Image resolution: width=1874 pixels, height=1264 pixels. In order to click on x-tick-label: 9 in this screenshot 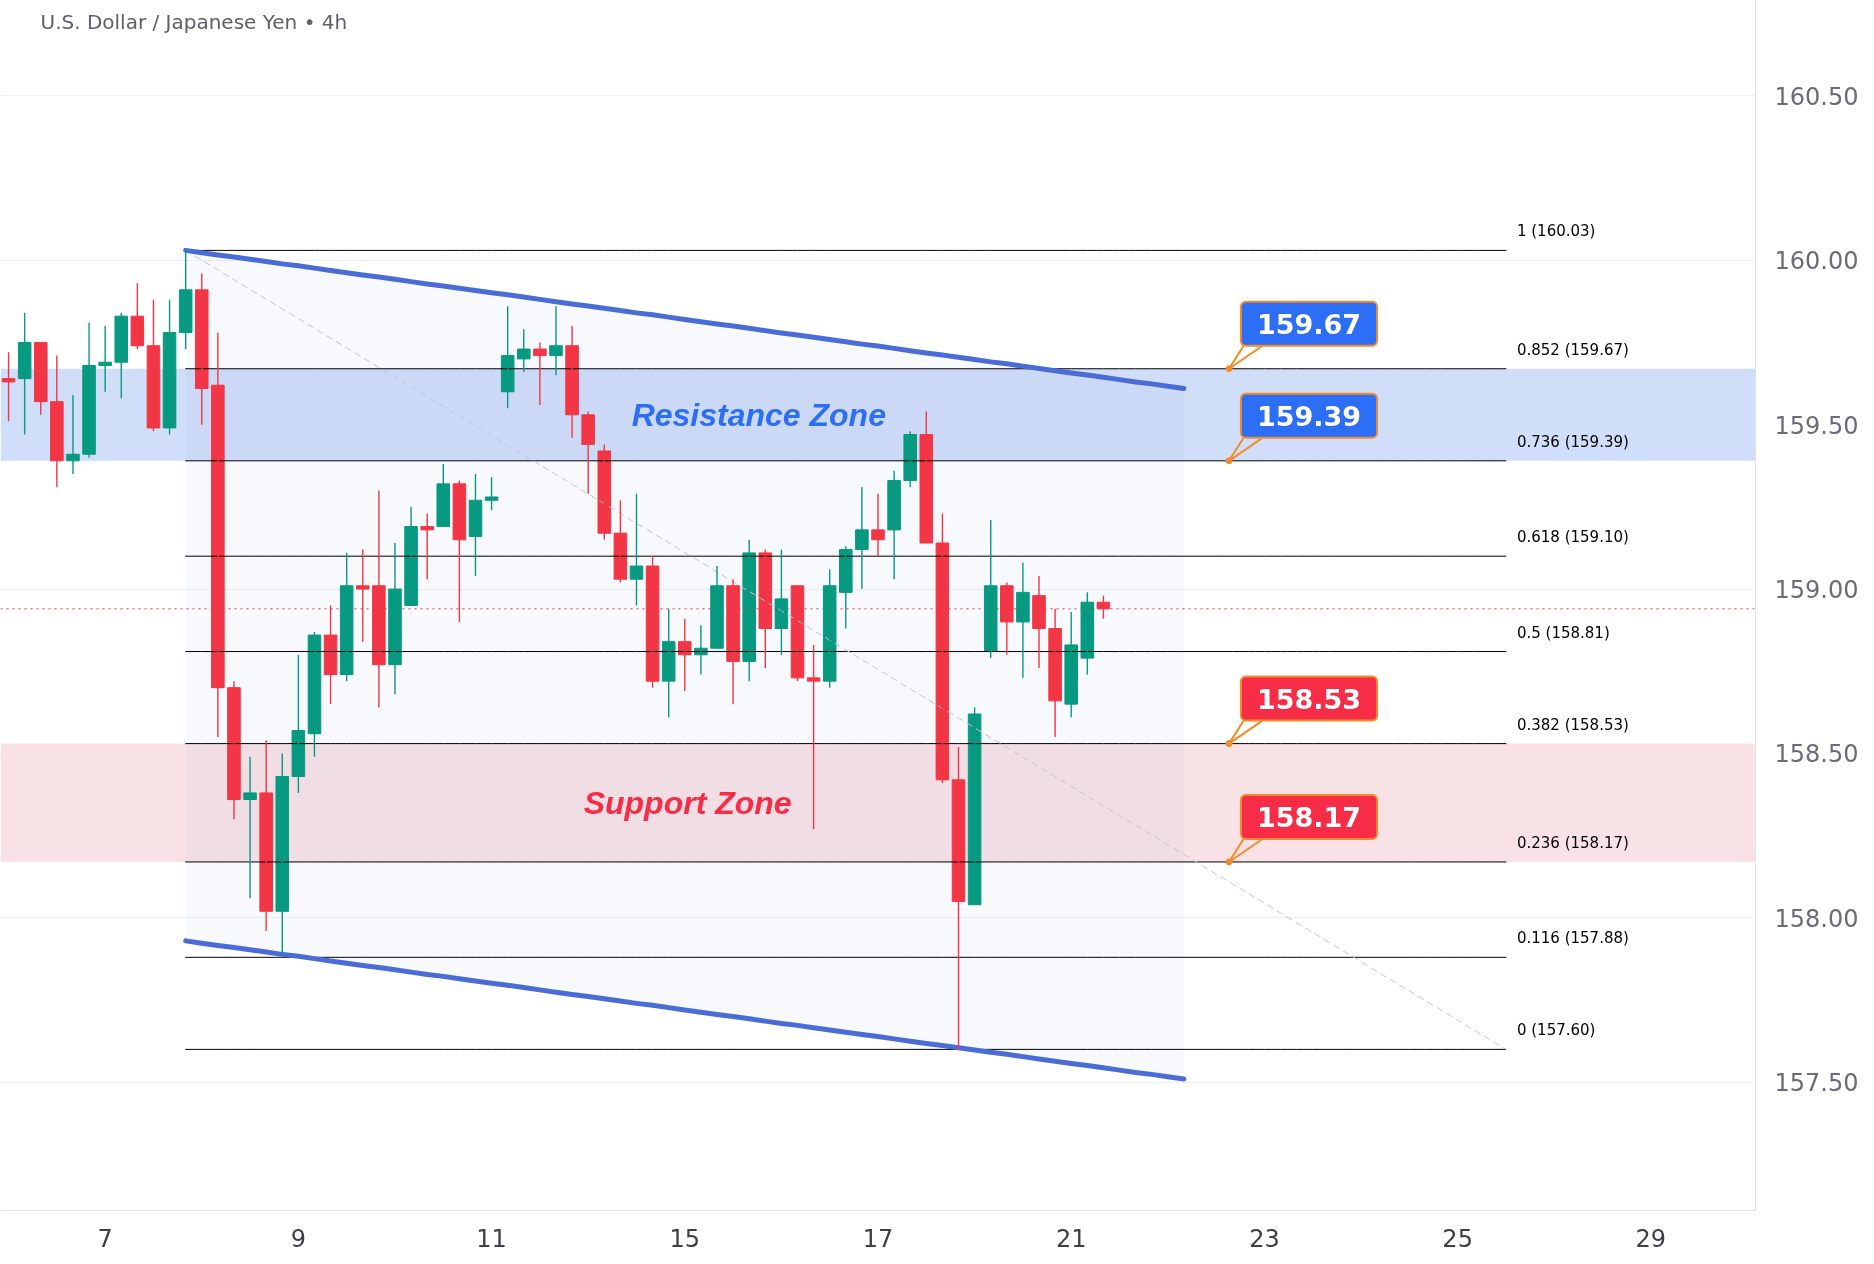, I will do `click(298, 1238)`.